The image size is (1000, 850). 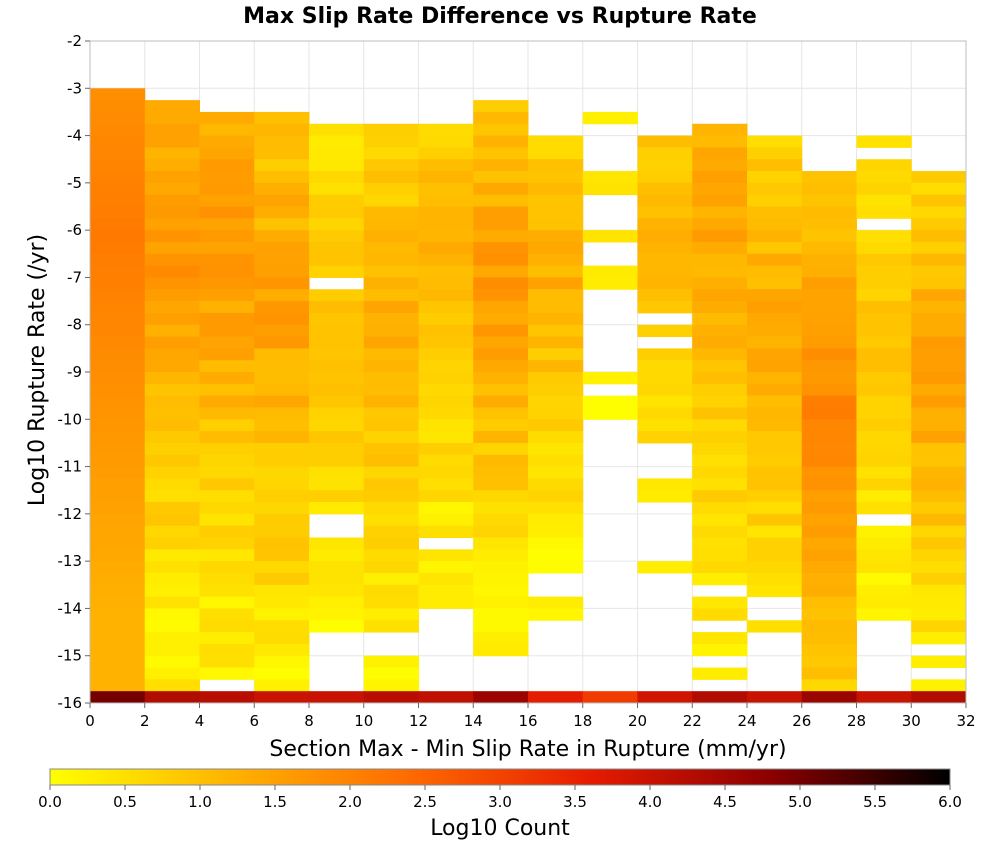 I want to click on colorbar-label: Log10 Count, so click(x=500, y=828).